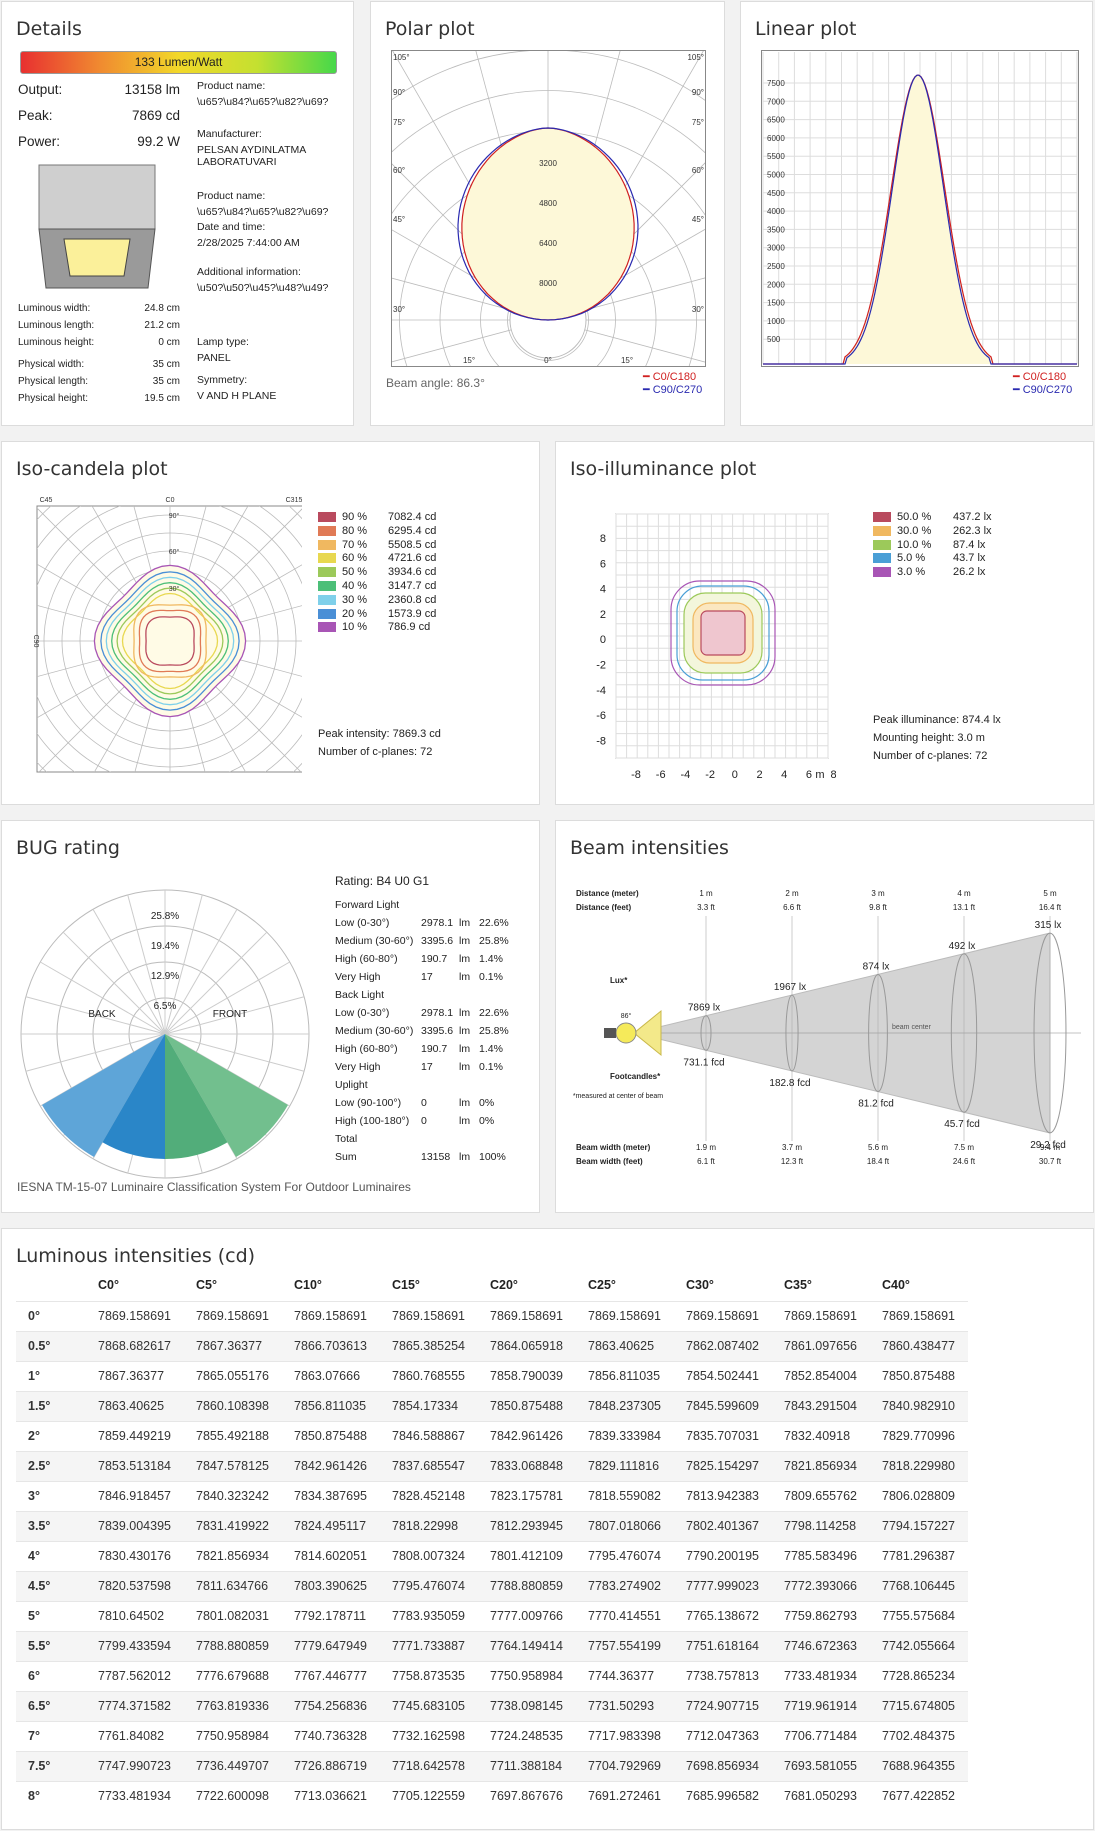 This screenshot has width=1095, height=1831. What do you see at coordinates (776, 101) in the screenshot?
I see `linear-ytick: 7000` at bounding box center [776, 101].